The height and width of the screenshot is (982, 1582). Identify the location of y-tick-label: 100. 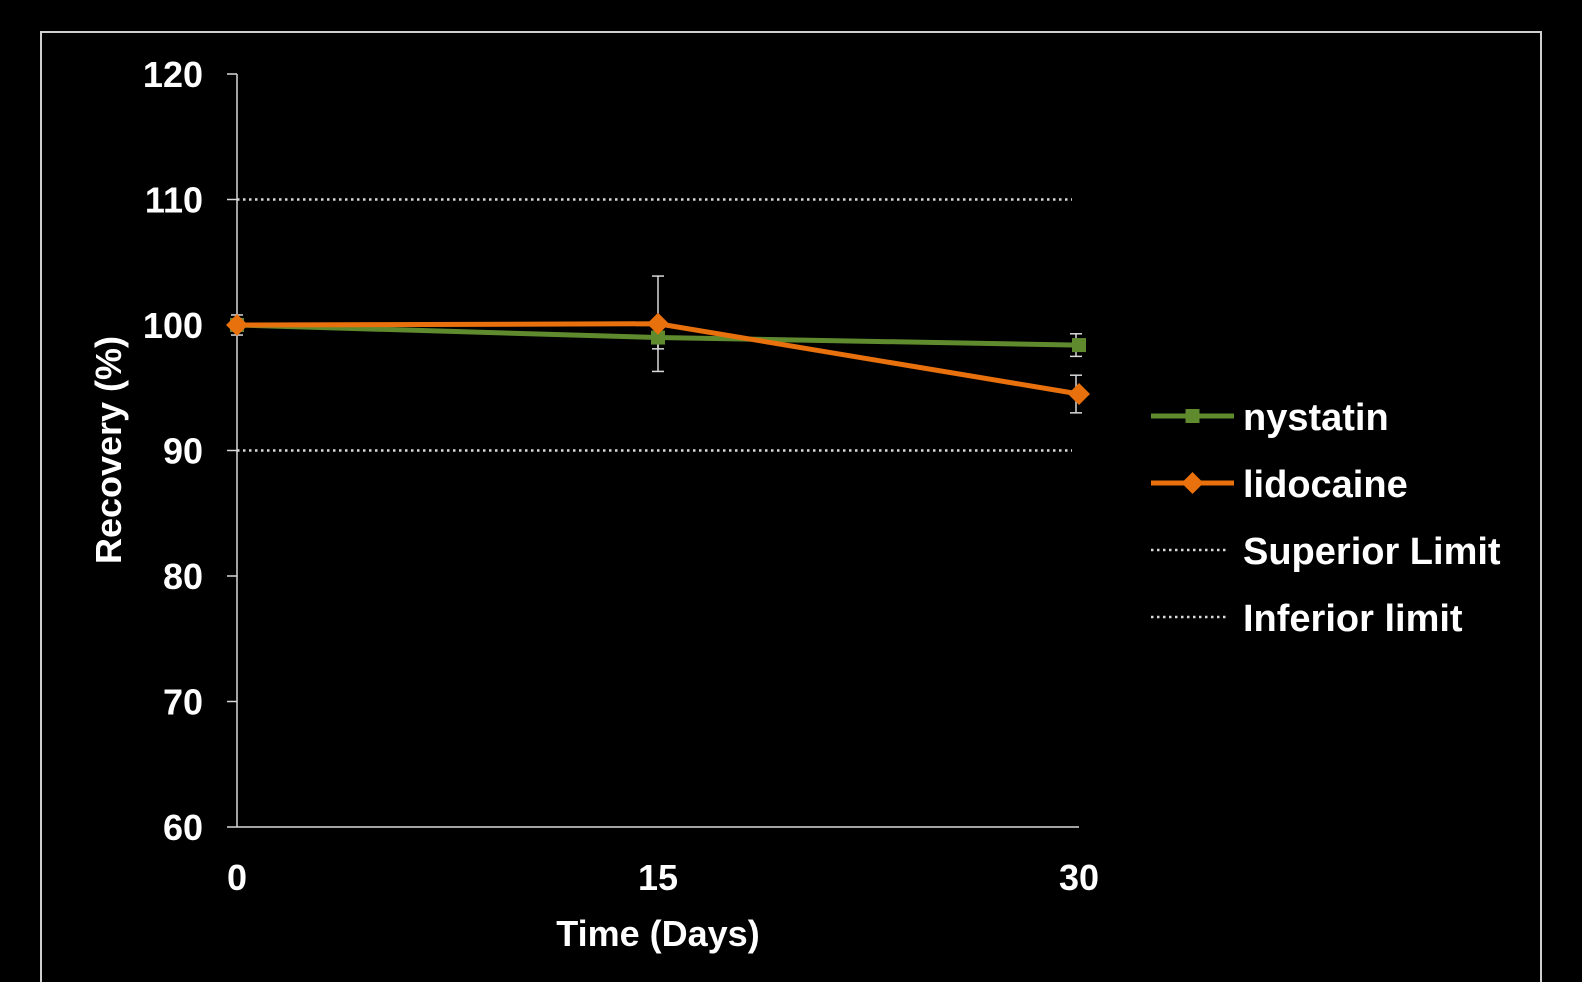
(173, 325).